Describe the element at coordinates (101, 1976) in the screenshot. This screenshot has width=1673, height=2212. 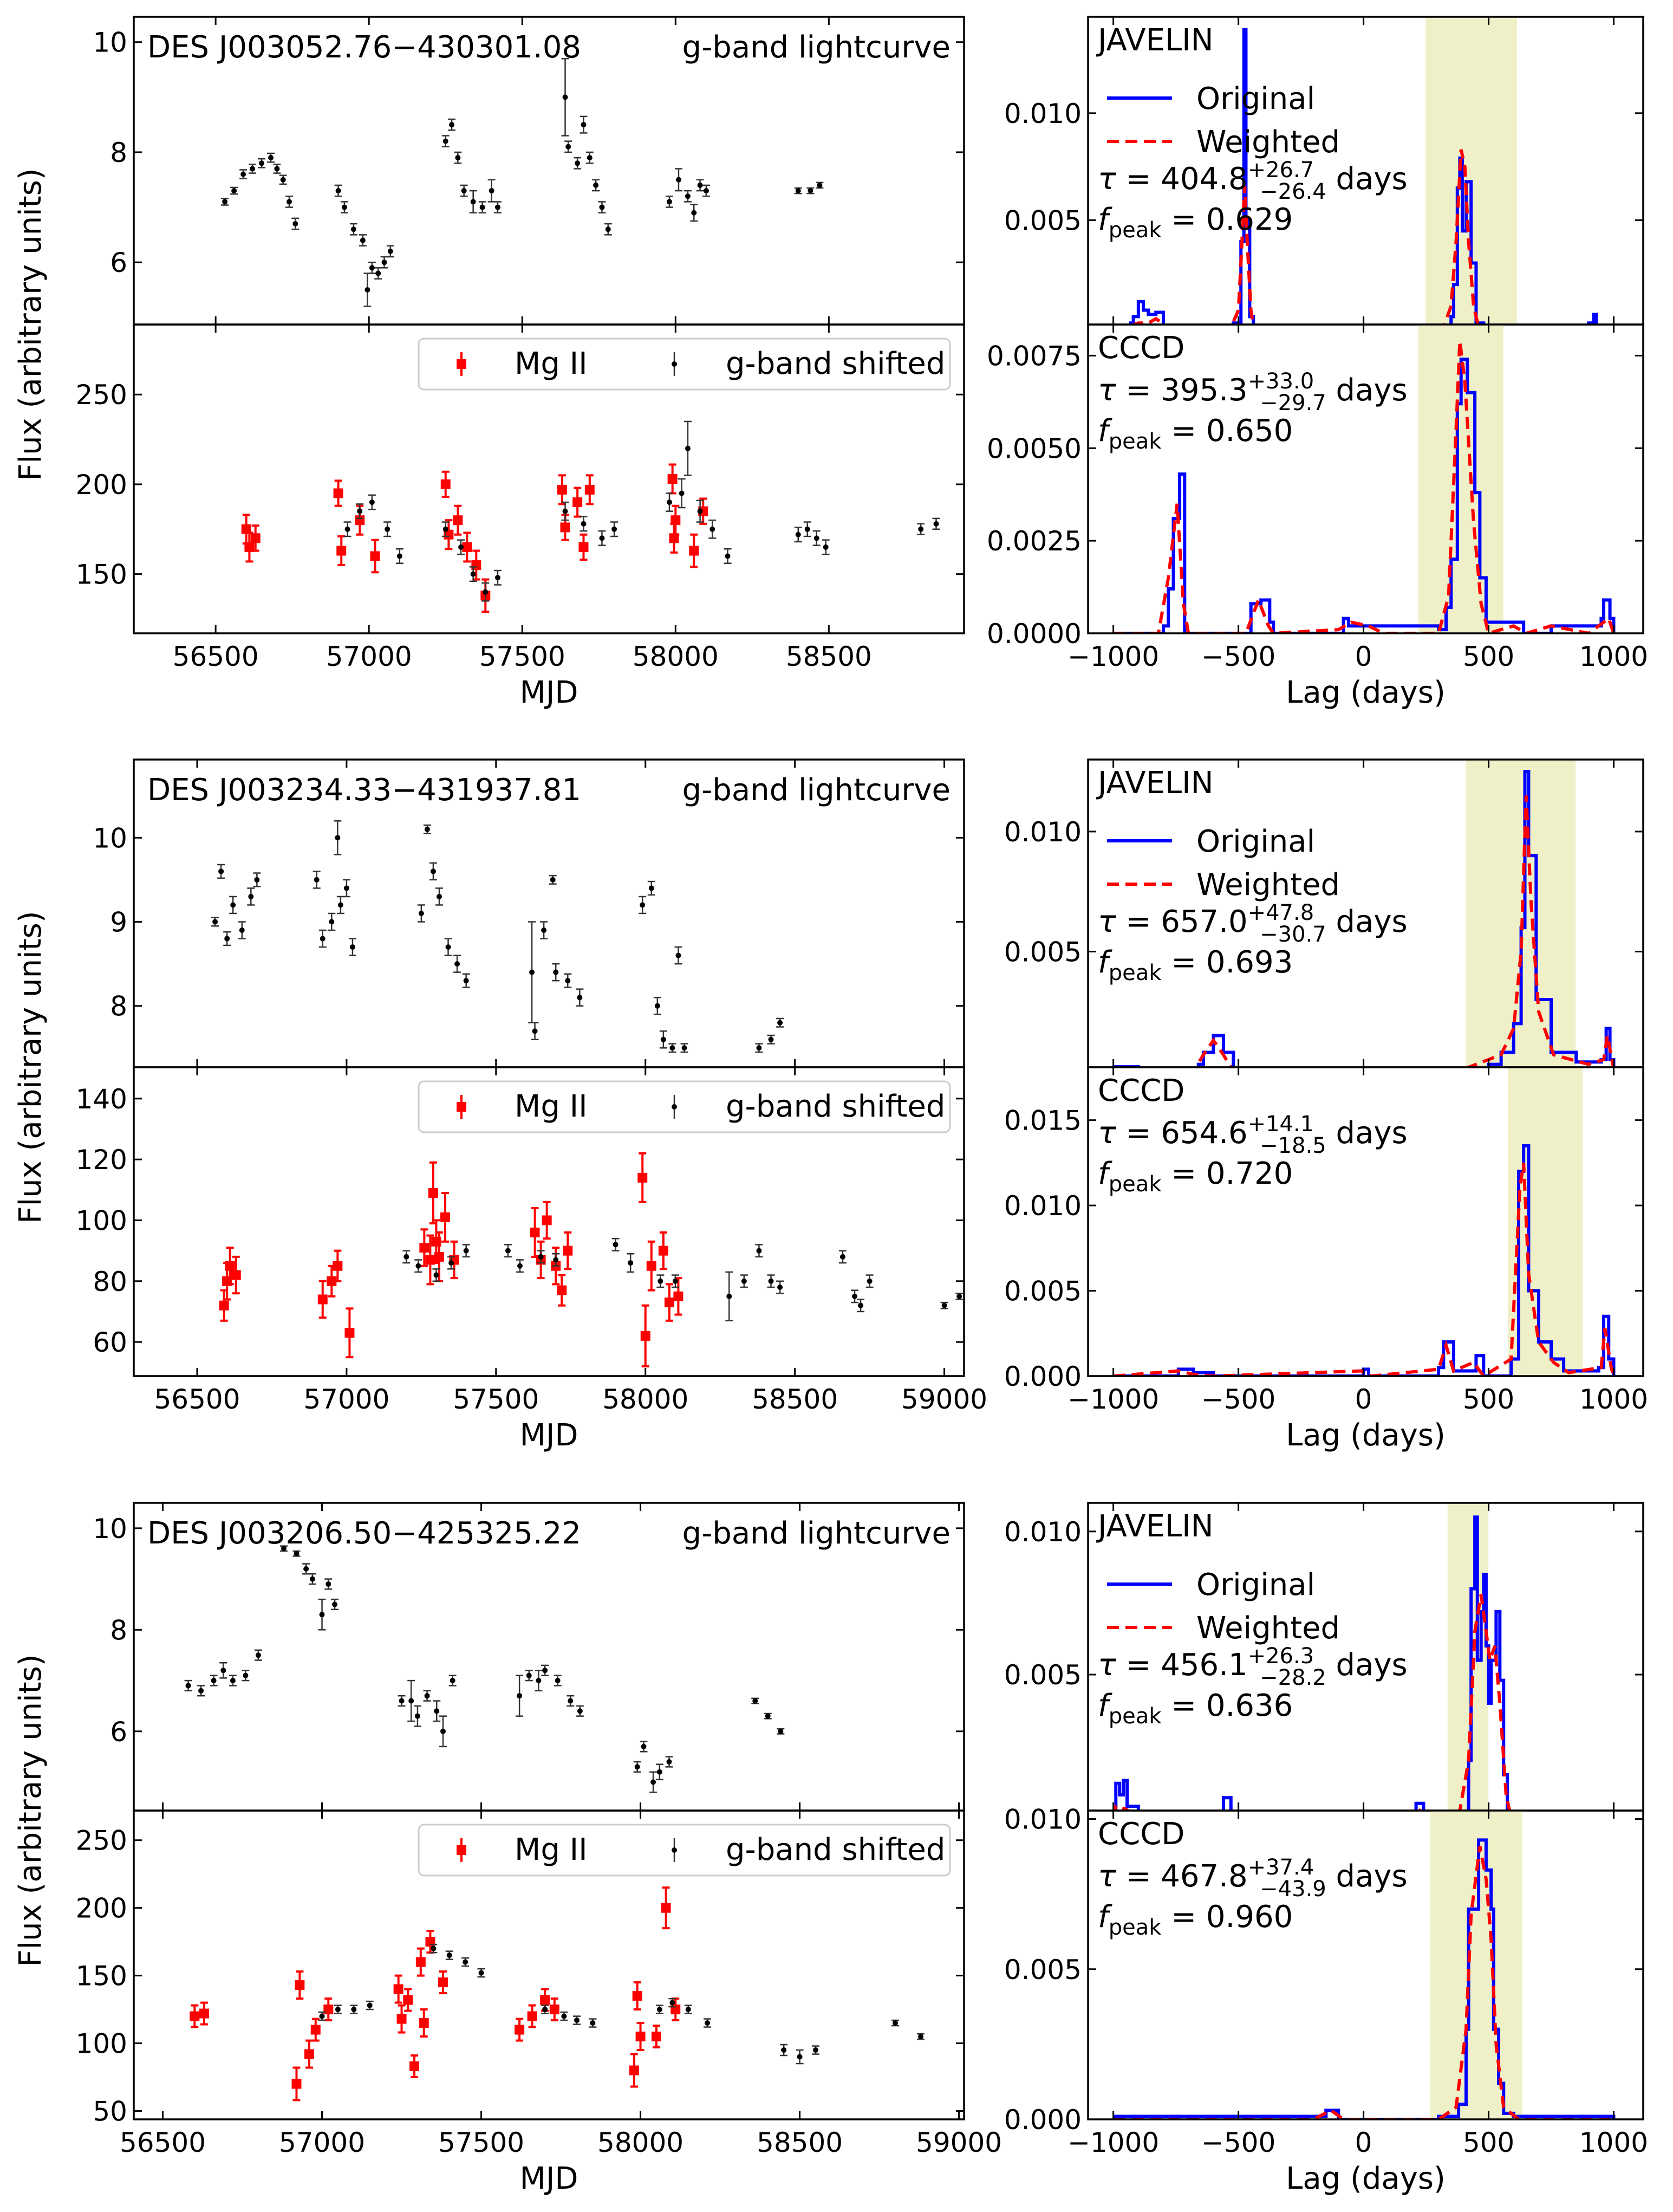
I see `y-tick-label: 150` at that location.